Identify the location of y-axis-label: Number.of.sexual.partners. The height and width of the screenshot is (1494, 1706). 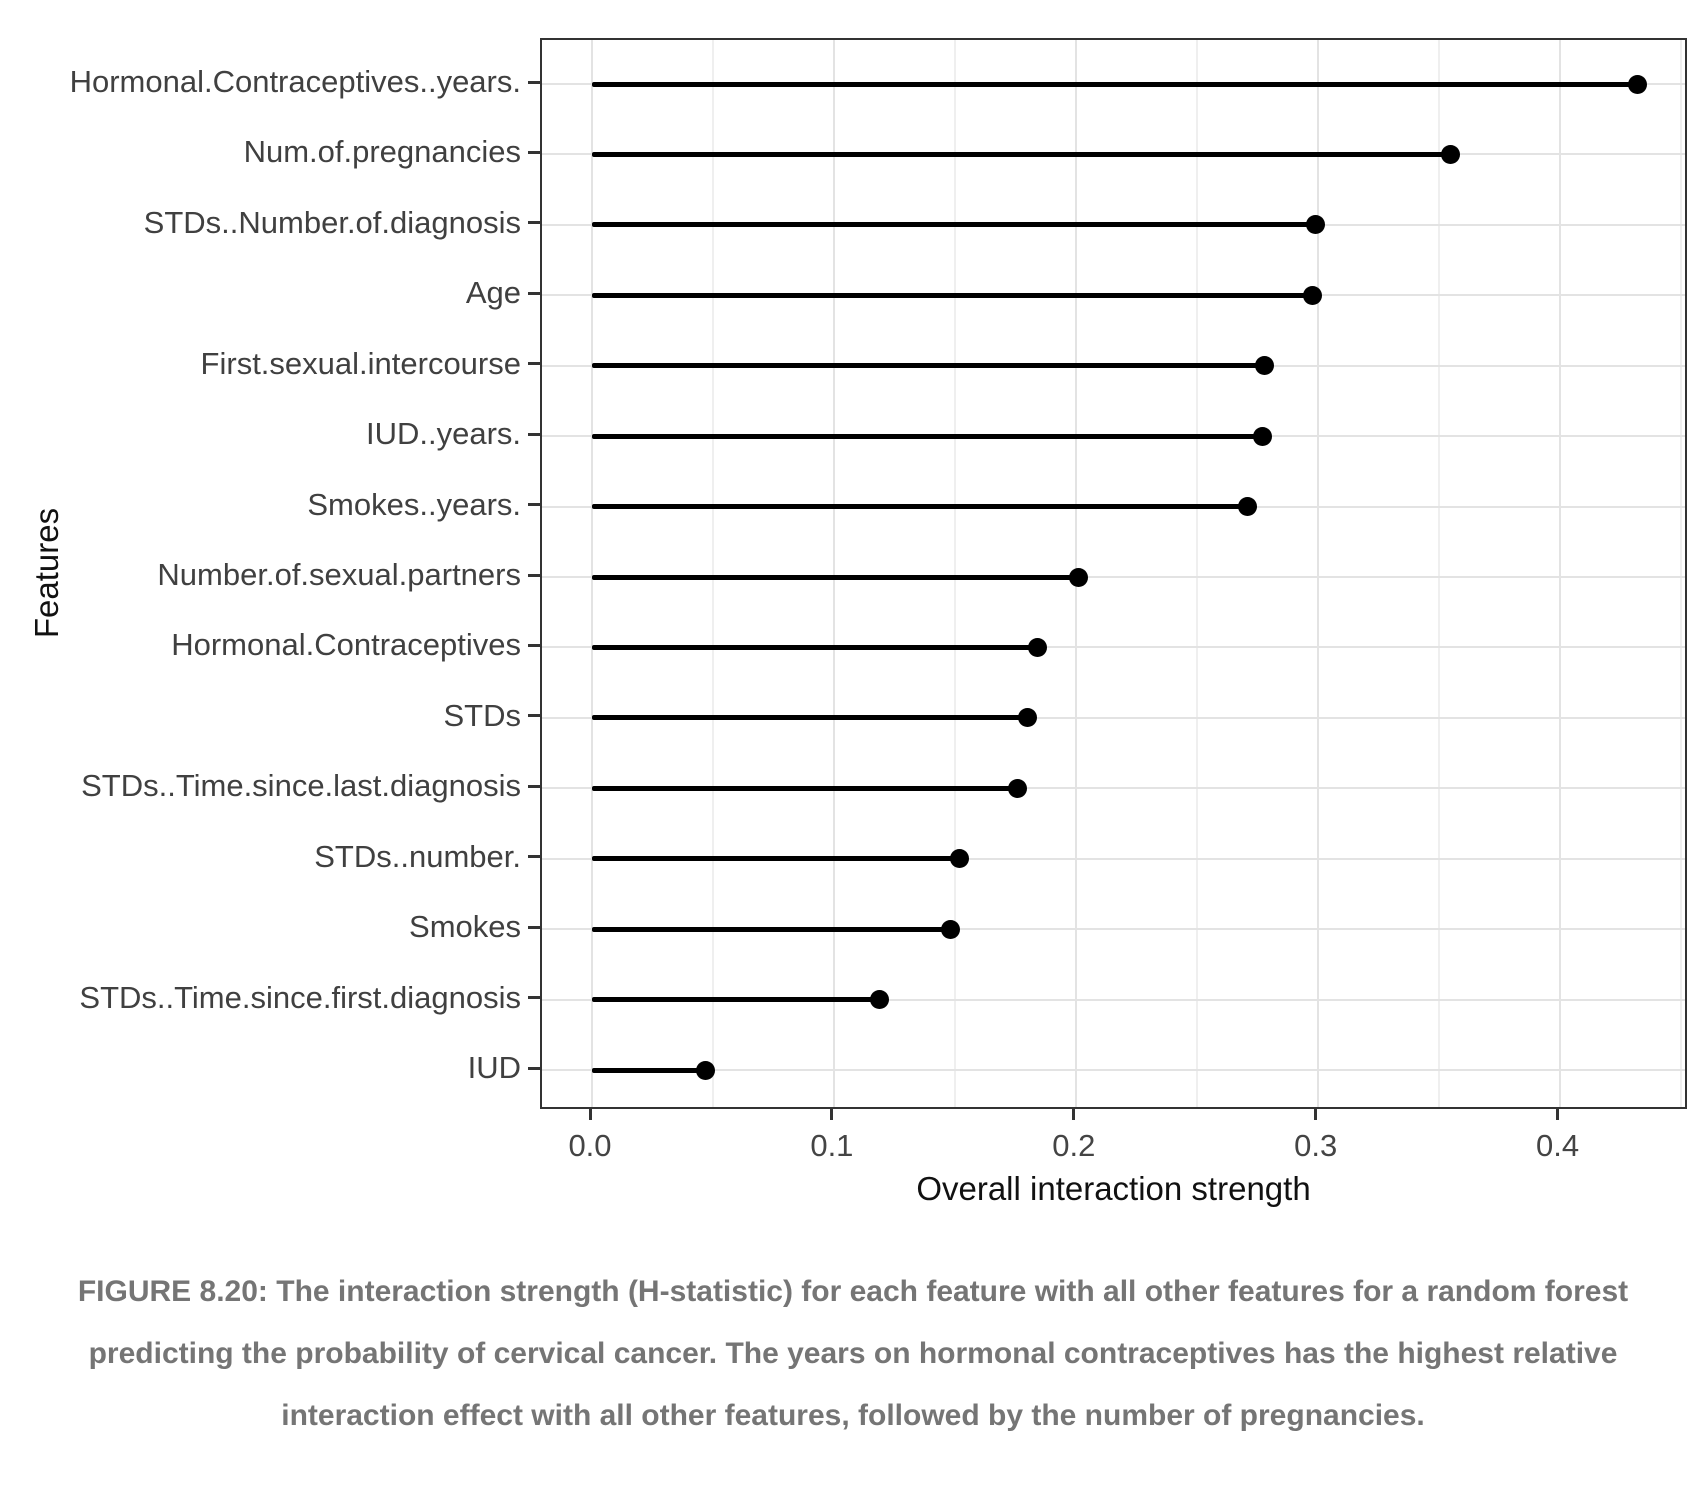
(339, 574).